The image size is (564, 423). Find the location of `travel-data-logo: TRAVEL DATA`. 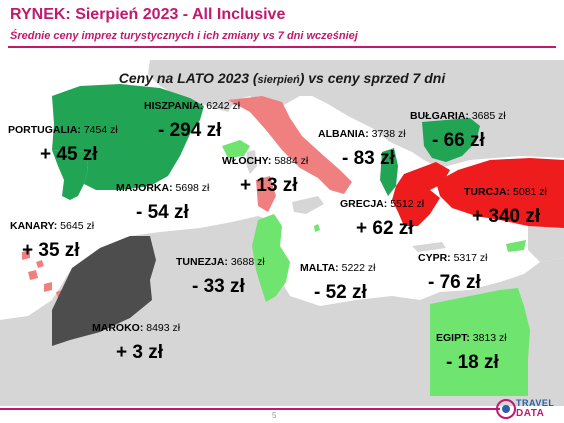

travel-data-logo: TRAVEL DATA is located at coordinates (529, 410).